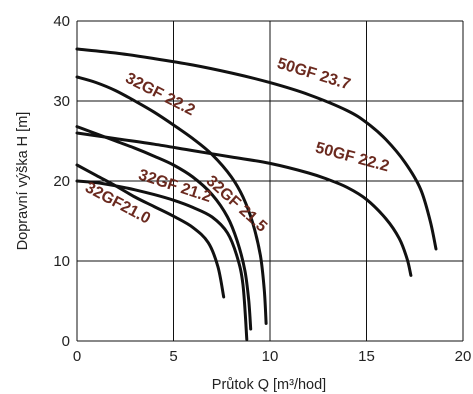 The height and width of the screenshot is (394, 473). What do you see at coordinates (463, 356) in the screenshot?
I see `x-tick-label-4: 20` at bounding box center [463, 356].